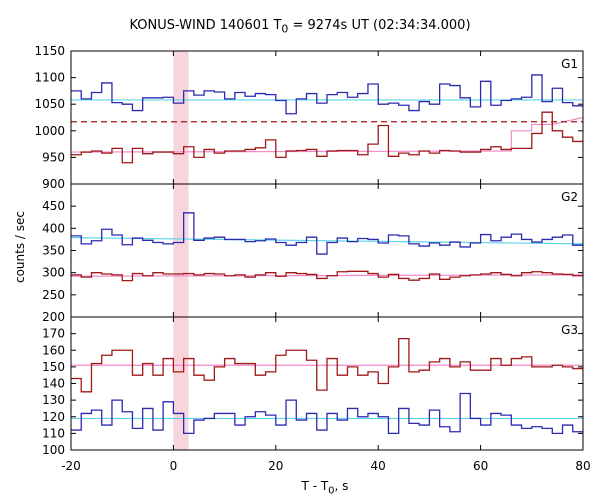 The height and width of the screenshot is (500, 600). I want to click on y-tick-label: 150, so click(53, 367).